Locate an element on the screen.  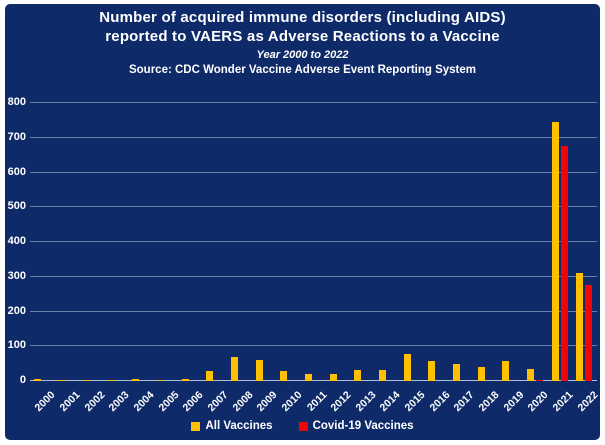
bar-all-vaccines-2014 is located at coordinates (382, 375).